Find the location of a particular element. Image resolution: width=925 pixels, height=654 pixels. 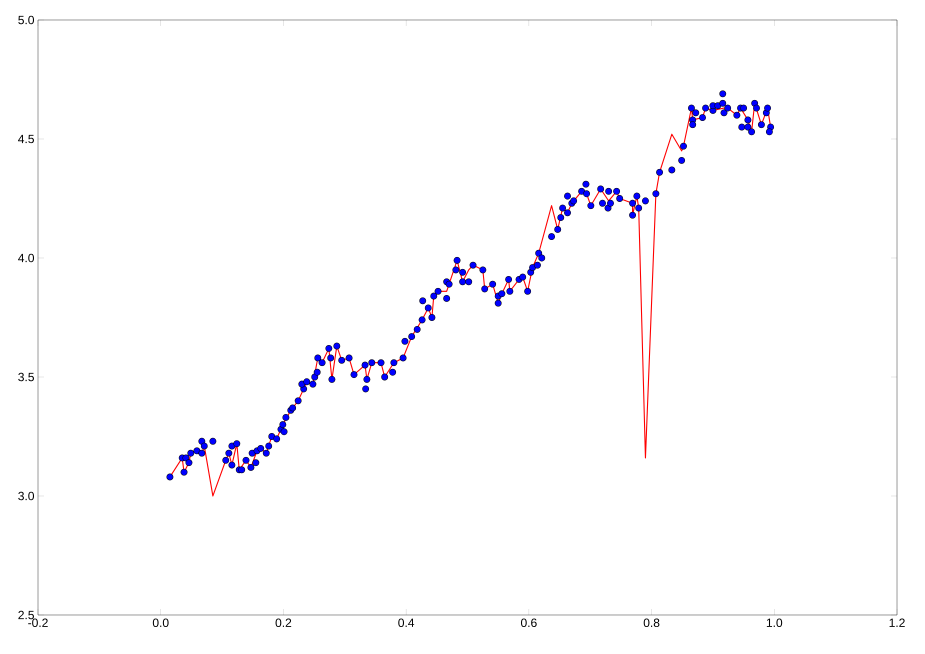

y-tick-label: 5.0 is located at coordinates (26, 20).